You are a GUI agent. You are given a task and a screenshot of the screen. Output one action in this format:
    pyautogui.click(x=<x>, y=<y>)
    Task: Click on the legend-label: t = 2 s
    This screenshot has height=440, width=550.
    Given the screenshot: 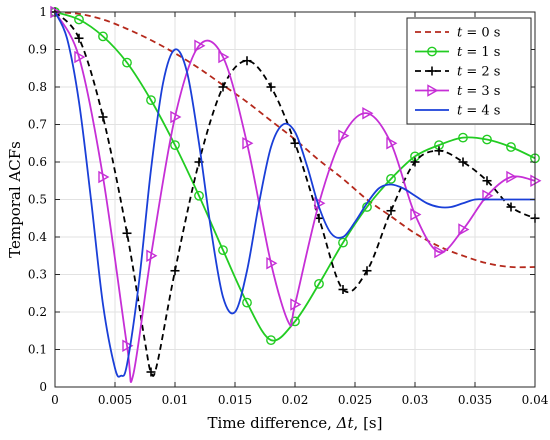 What is the action you would take?
    pyautogui.click(x=478, y=72)
    